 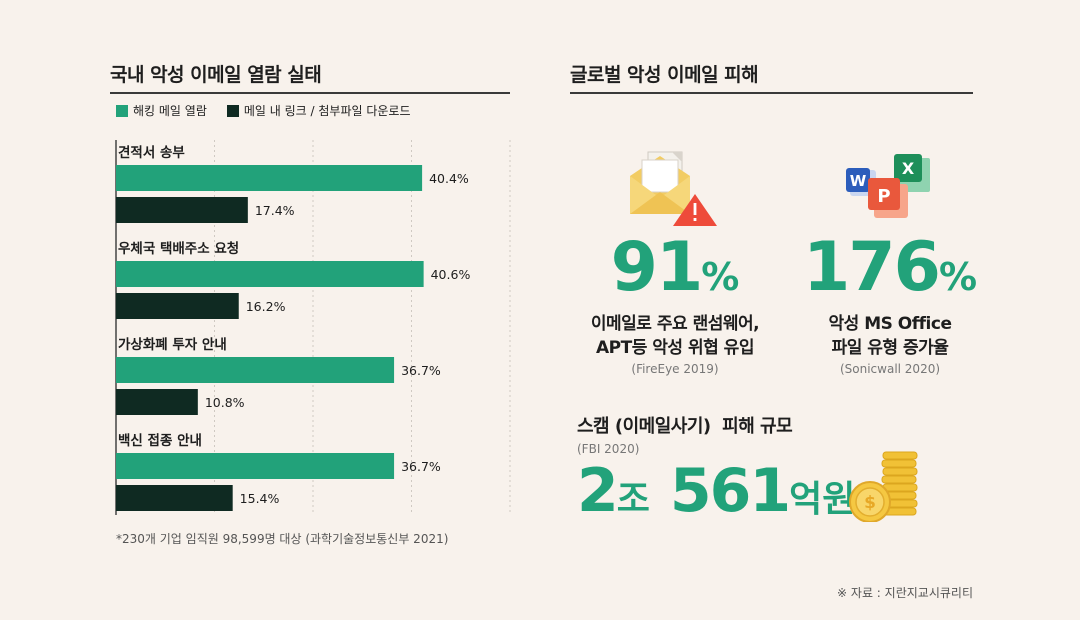 What do you see at coordinates (327, 111) in the screenshot?
I see `legend-label-series2: 메일 내 링크 / 첨부파일 다운로드` at bounding box center [327, 111].